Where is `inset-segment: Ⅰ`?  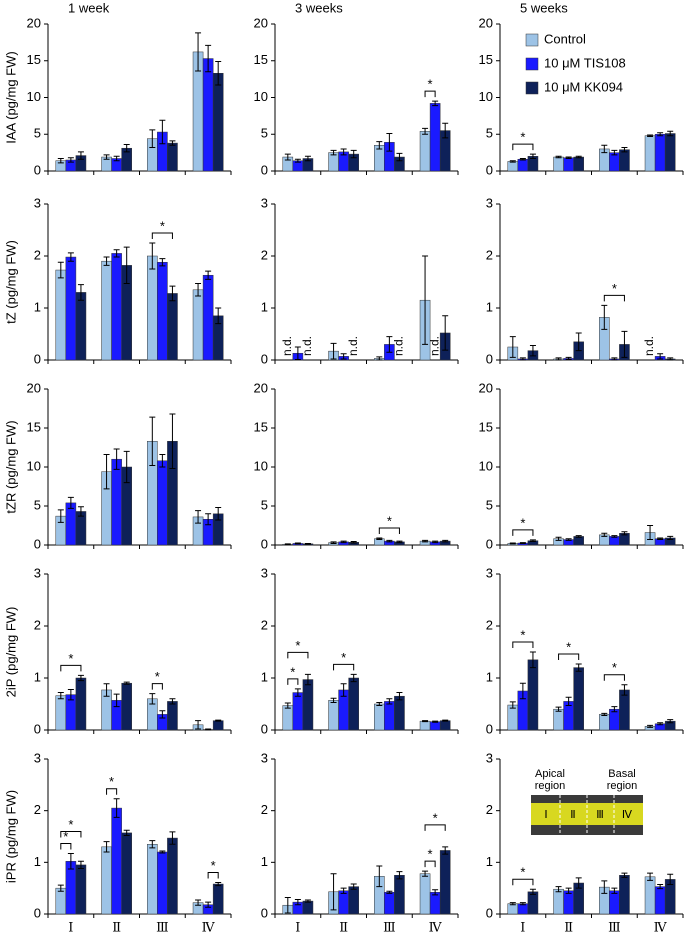
inset-segment: Ⅰ is located at coordinates (545, 815).